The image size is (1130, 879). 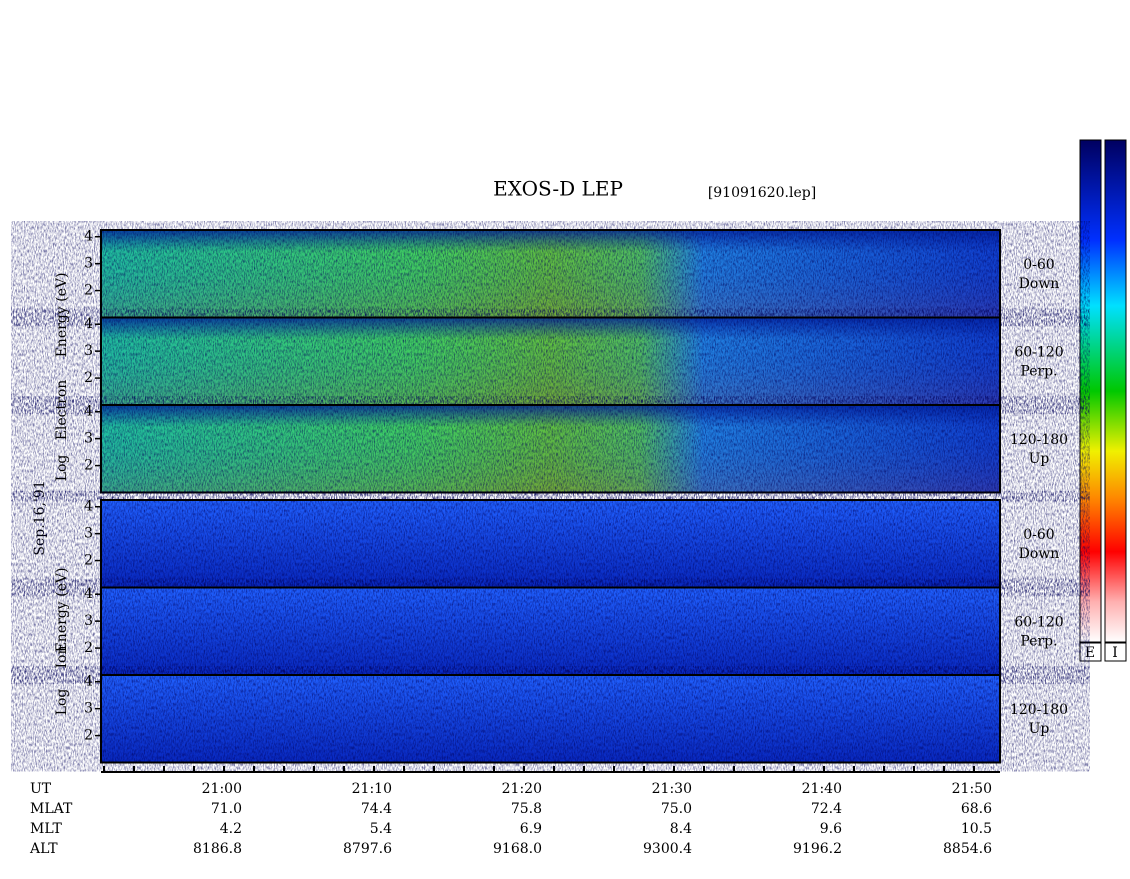 I want to click on row-value: 8.4, so click(x=681, y=829).